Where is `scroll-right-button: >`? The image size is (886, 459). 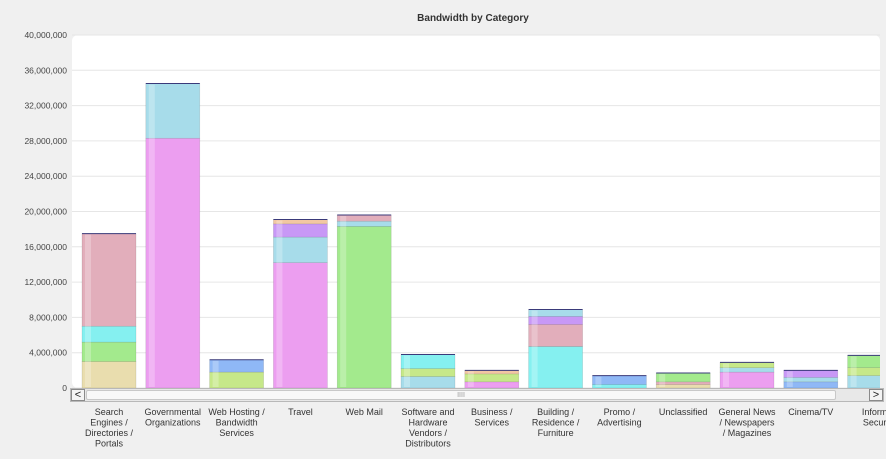 scroll-right-button: > is located at coordinates (876, 395).